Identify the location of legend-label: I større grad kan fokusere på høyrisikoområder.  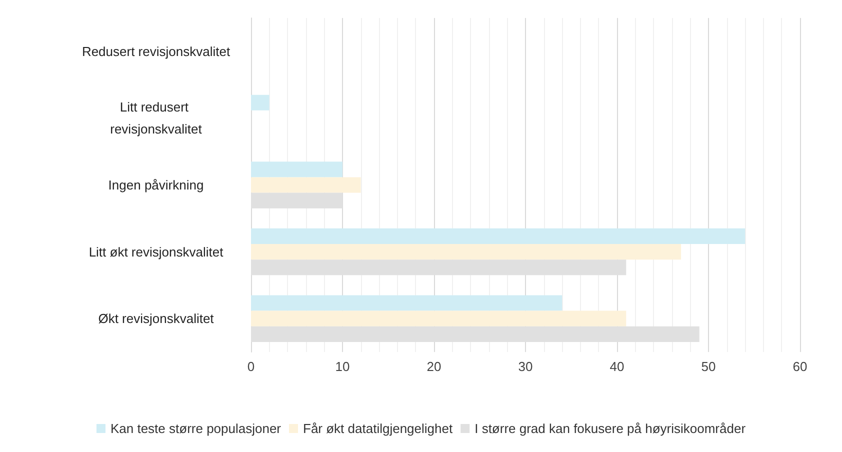
(610, 428).